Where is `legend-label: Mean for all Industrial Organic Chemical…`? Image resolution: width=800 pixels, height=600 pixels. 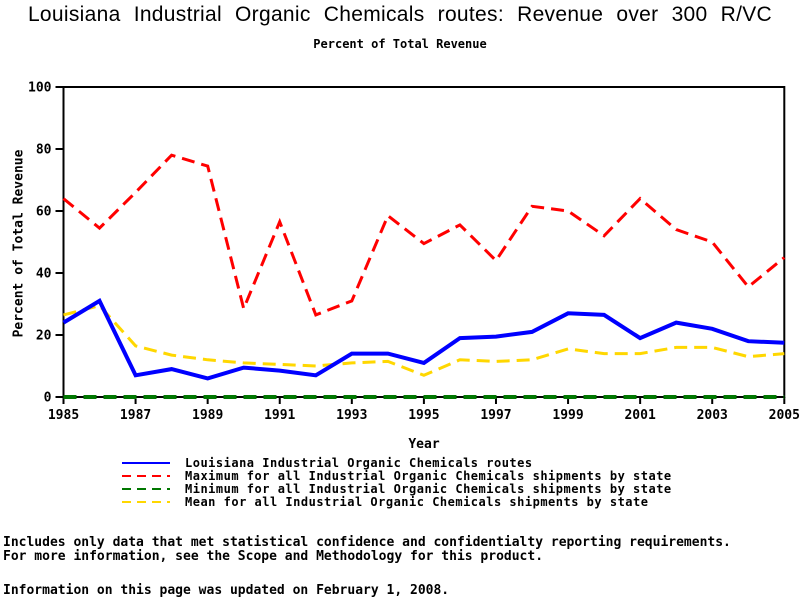 legend-label: Mean for all Industrial Organic Chemical… is located at coordinates (417, 501).